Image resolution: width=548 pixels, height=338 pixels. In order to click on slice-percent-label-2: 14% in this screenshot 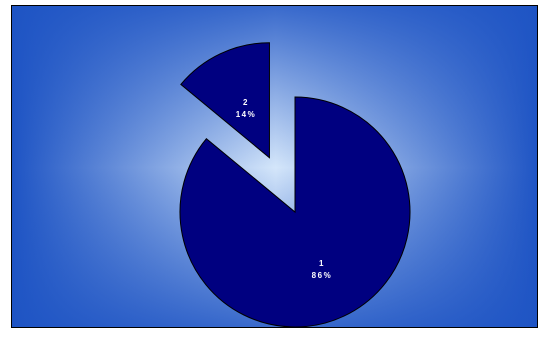, I will do `click(246, 114)`.